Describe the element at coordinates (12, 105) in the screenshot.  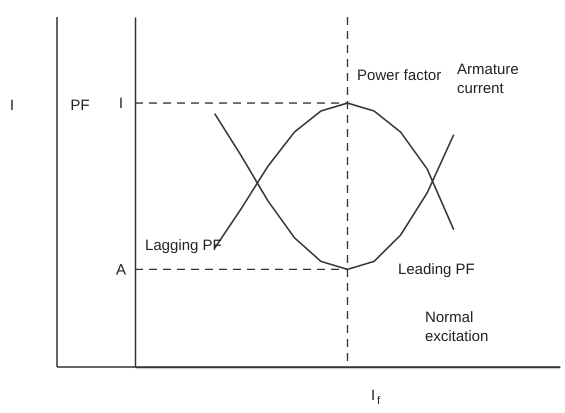
I see `text: I` at that location.